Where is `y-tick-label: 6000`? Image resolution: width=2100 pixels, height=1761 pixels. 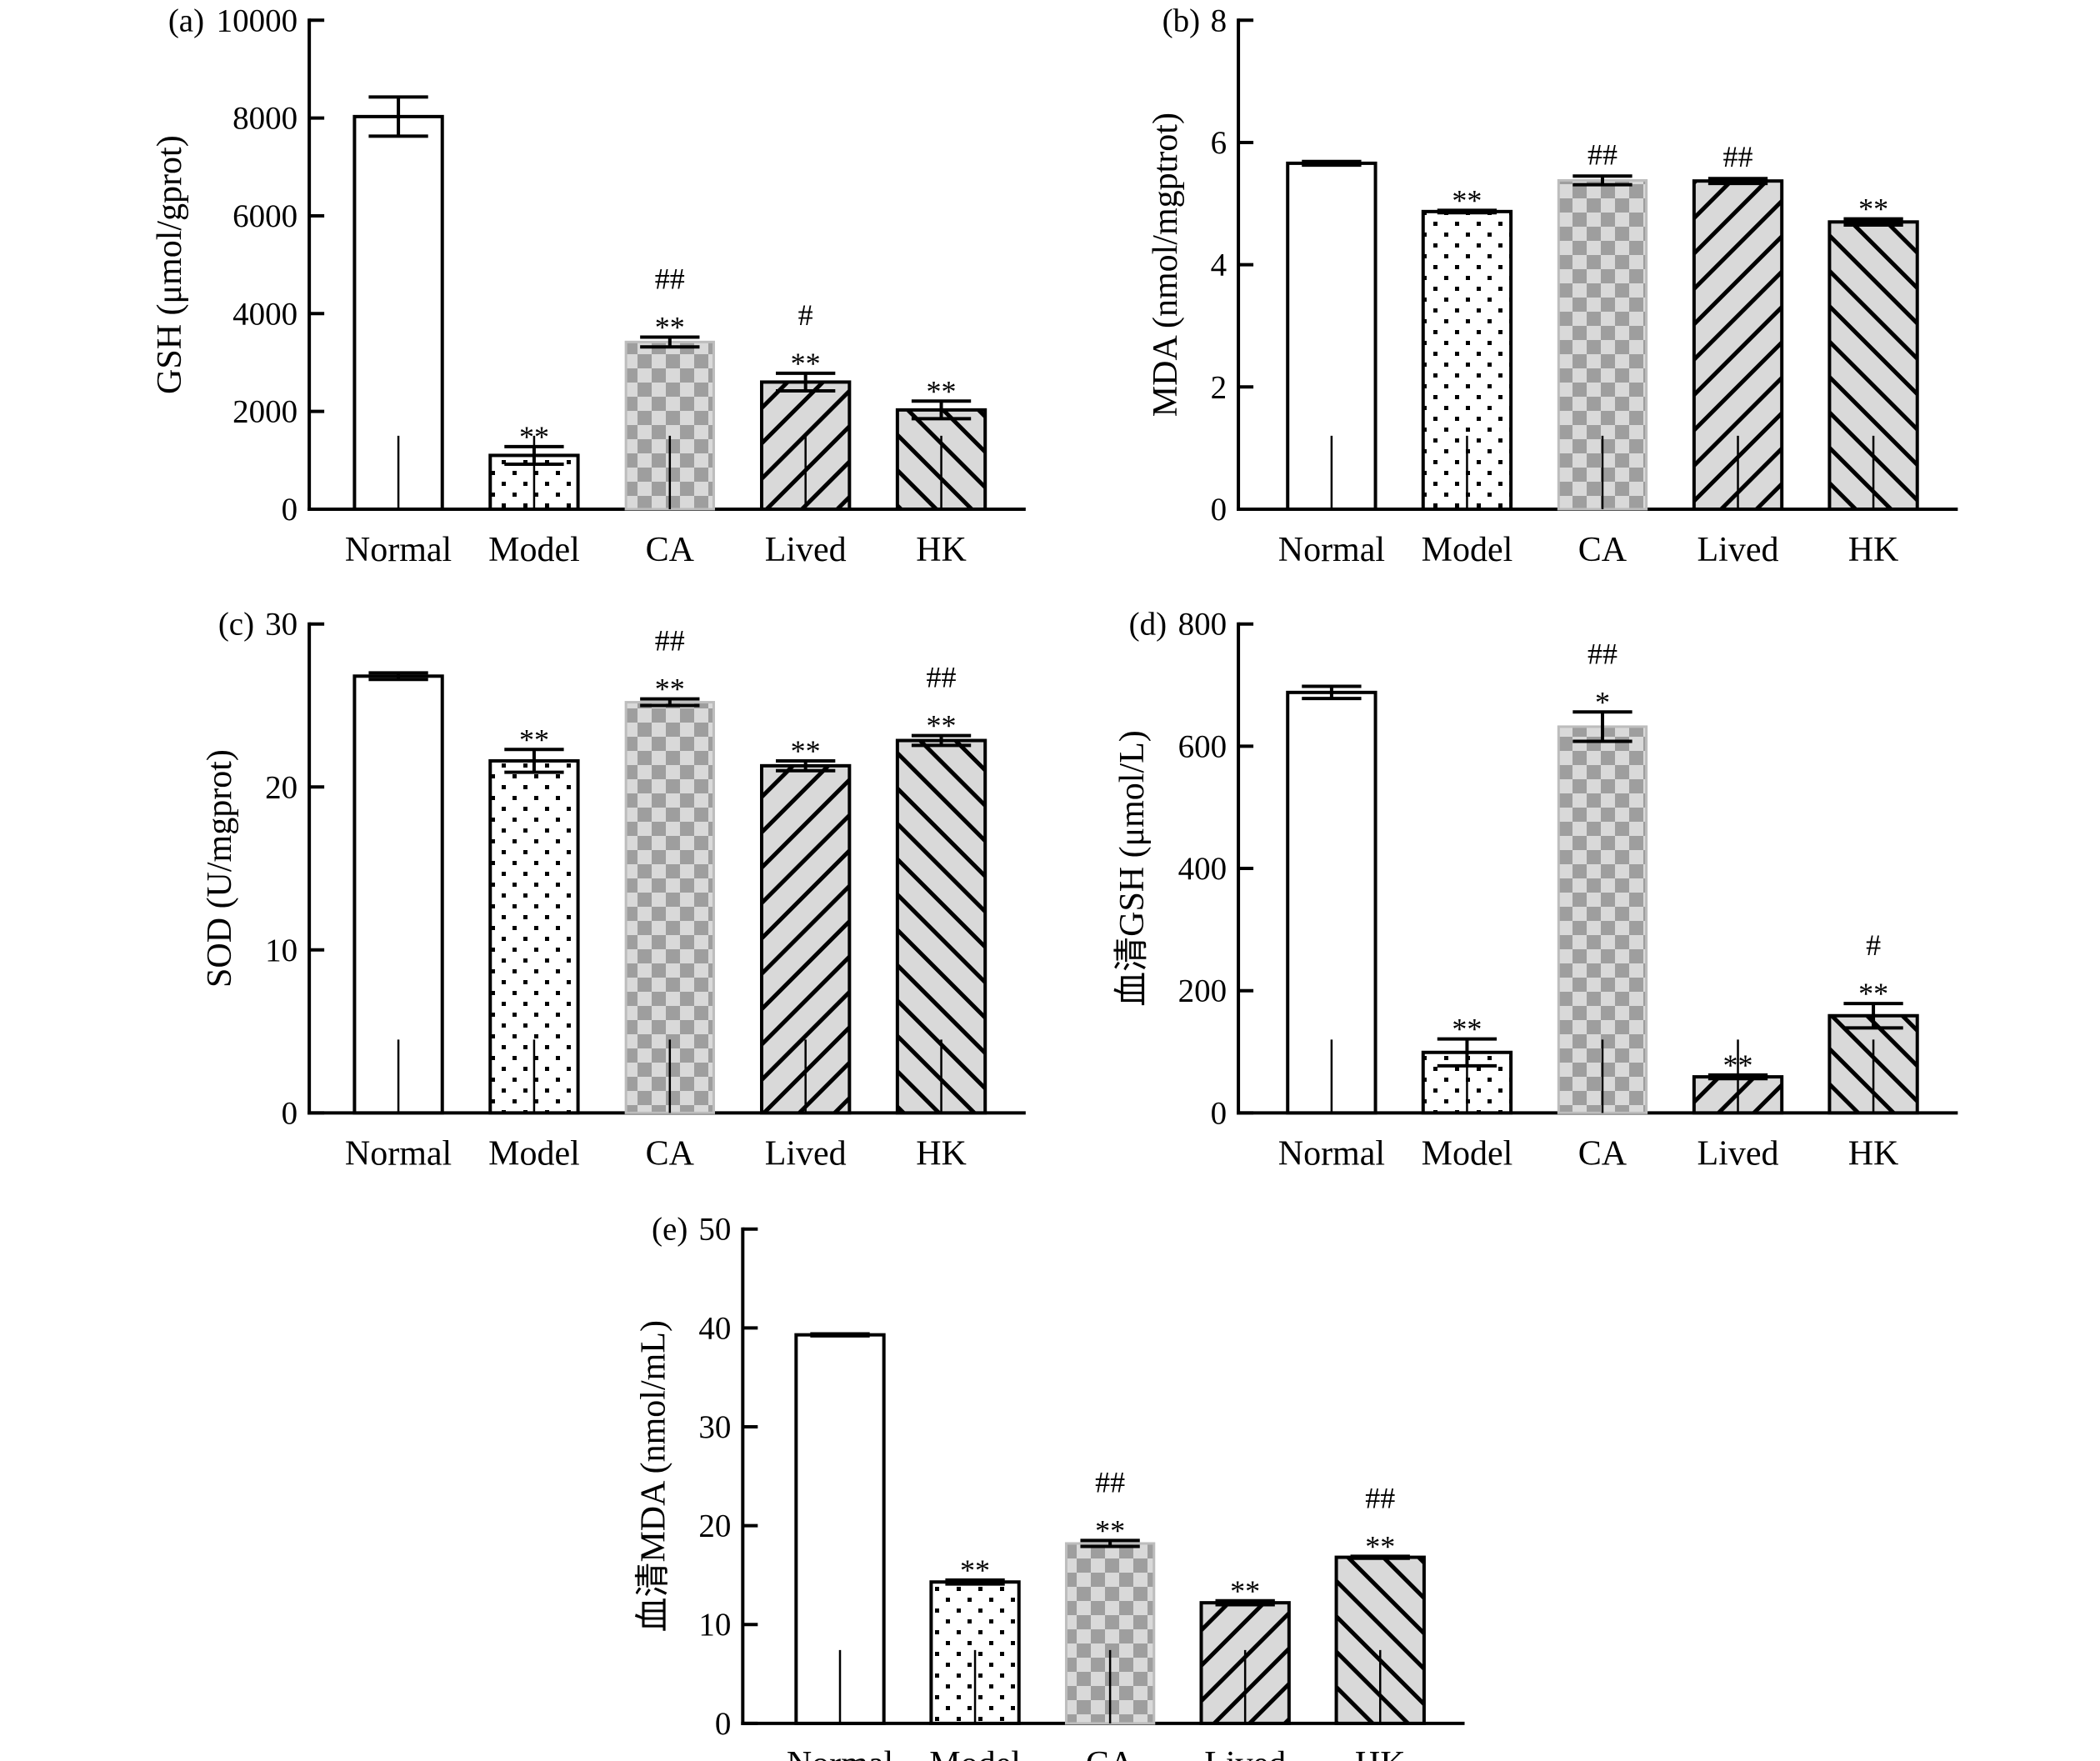
y-tick-label: 6000 is located at coordinates (265, 216).